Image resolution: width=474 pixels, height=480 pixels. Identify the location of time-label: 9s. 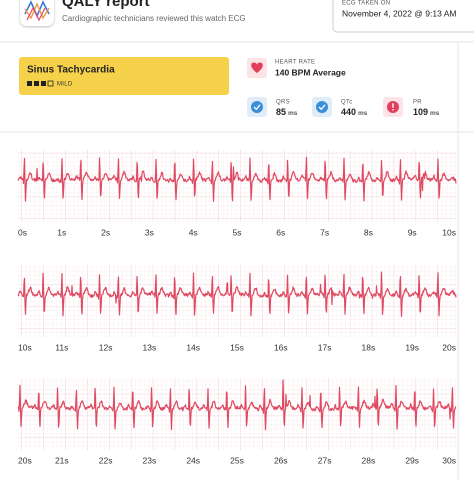
(412, 232).